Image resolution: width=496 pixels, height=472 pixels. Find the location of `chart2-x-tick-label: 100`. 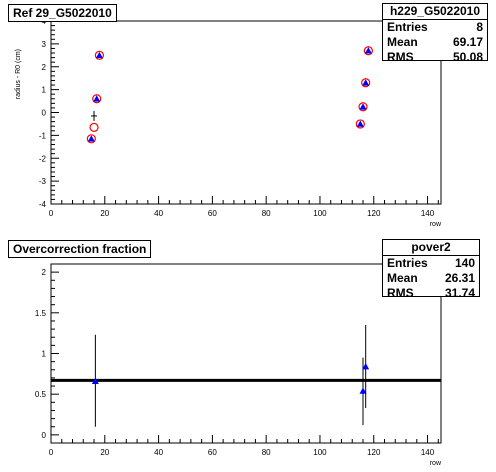

chart2-x-tick-label: 100 is located at coordinates (320, 452).